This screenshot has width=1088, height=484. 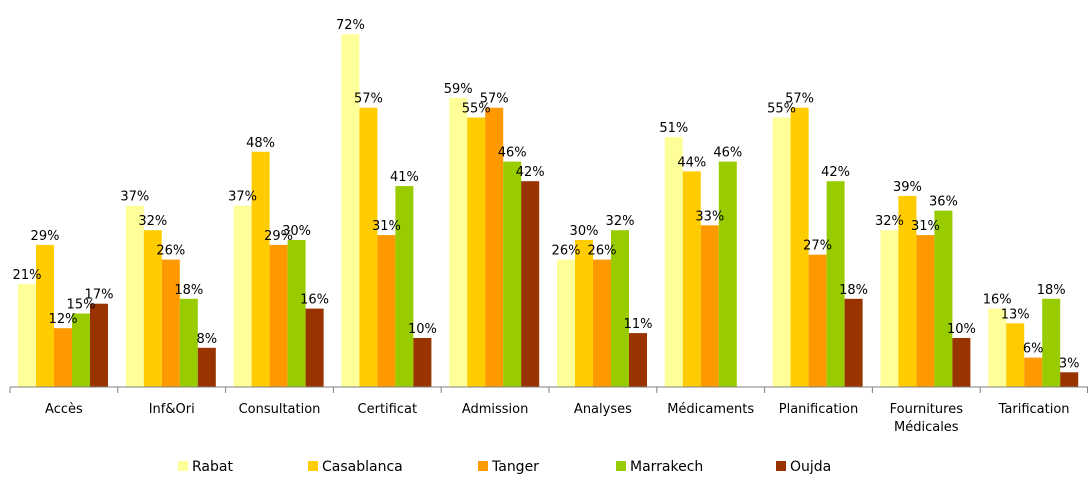 What do you see at coordinates (1034, 409) in the screenshot?
I see `category-label: Tarification` at bounding box center [1034, 409].